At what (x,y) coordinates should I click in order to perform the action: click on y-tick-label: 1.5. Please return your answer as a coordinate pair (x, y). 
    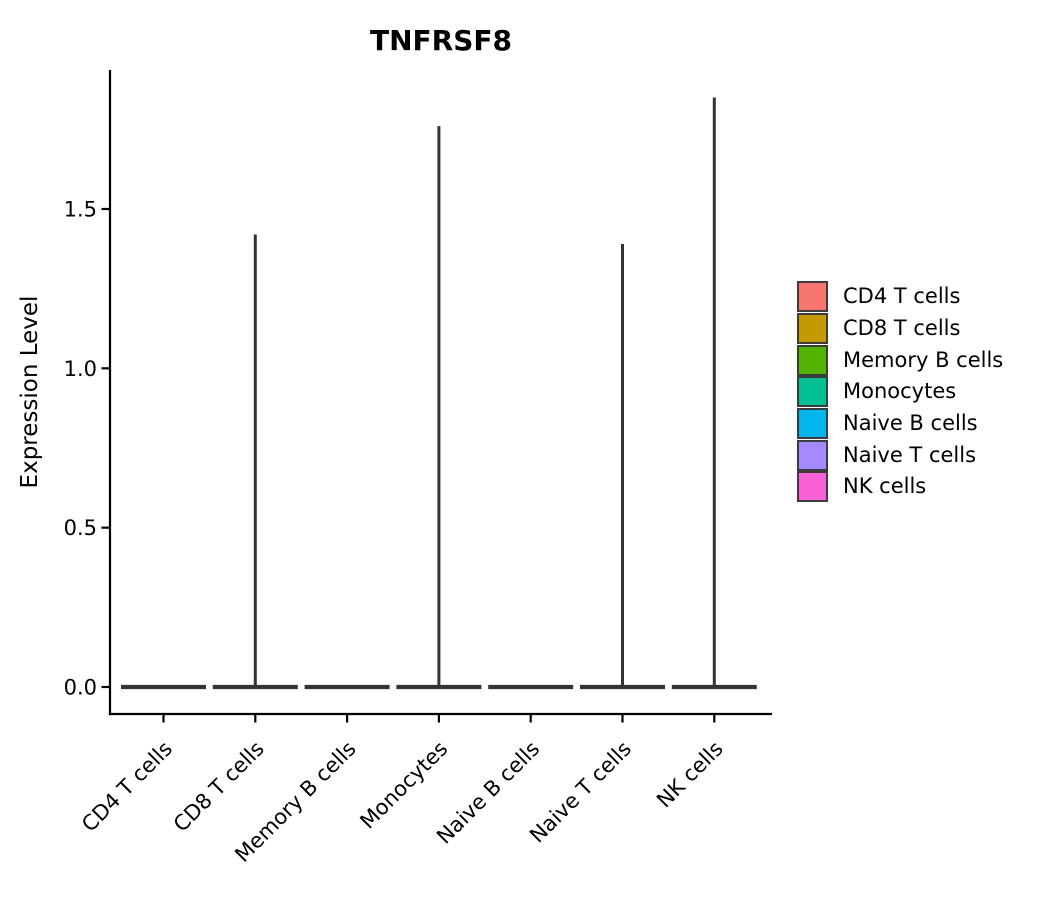
    Looking at the image, I should click on (80, 209).